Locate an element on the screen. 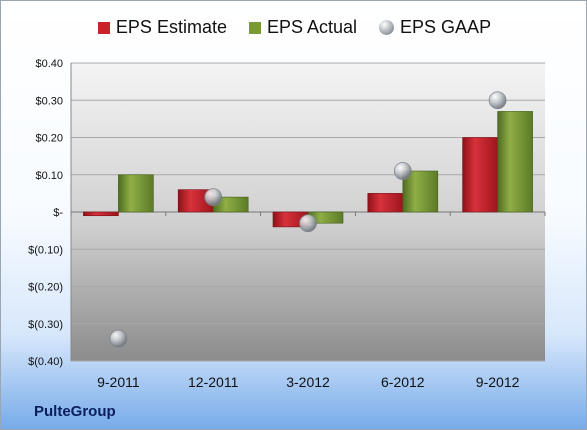 Image resolution: width=587 pixels, height=430 pixels. legend-swatch-eps-estimate is located at coordinates (103, 27).